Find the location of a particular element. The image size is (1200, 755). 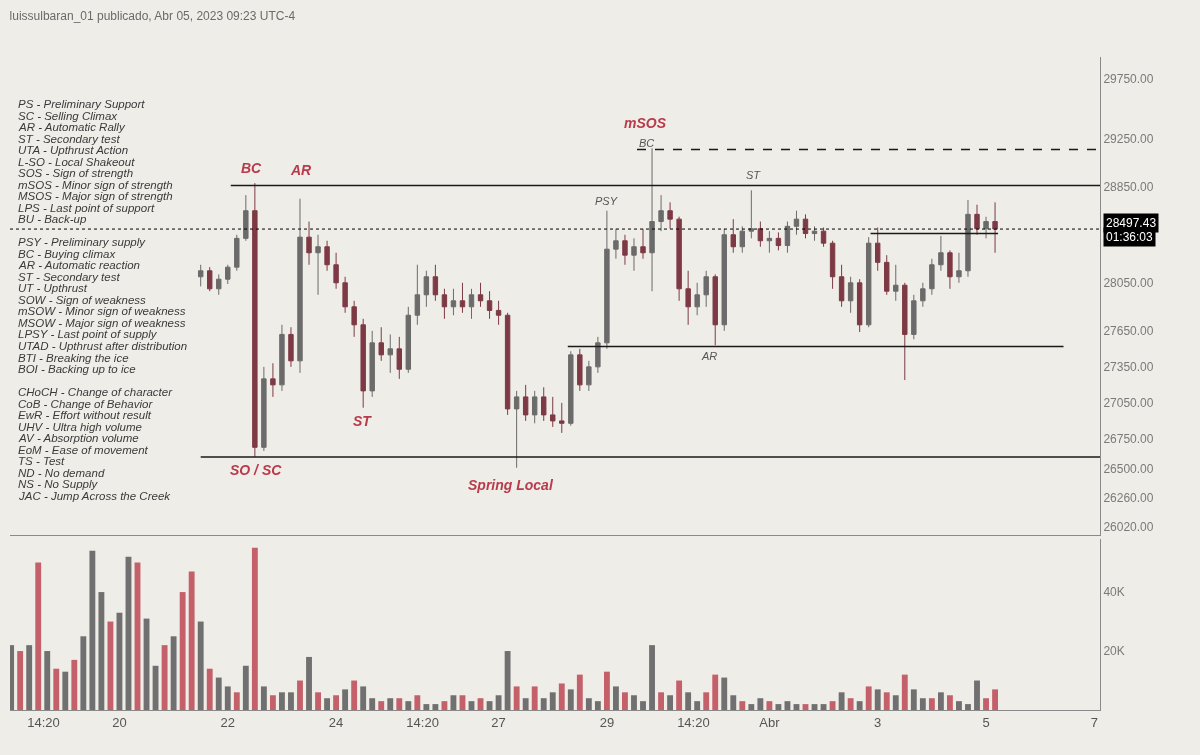

annotation: AR is located at coordinates (301, 170).